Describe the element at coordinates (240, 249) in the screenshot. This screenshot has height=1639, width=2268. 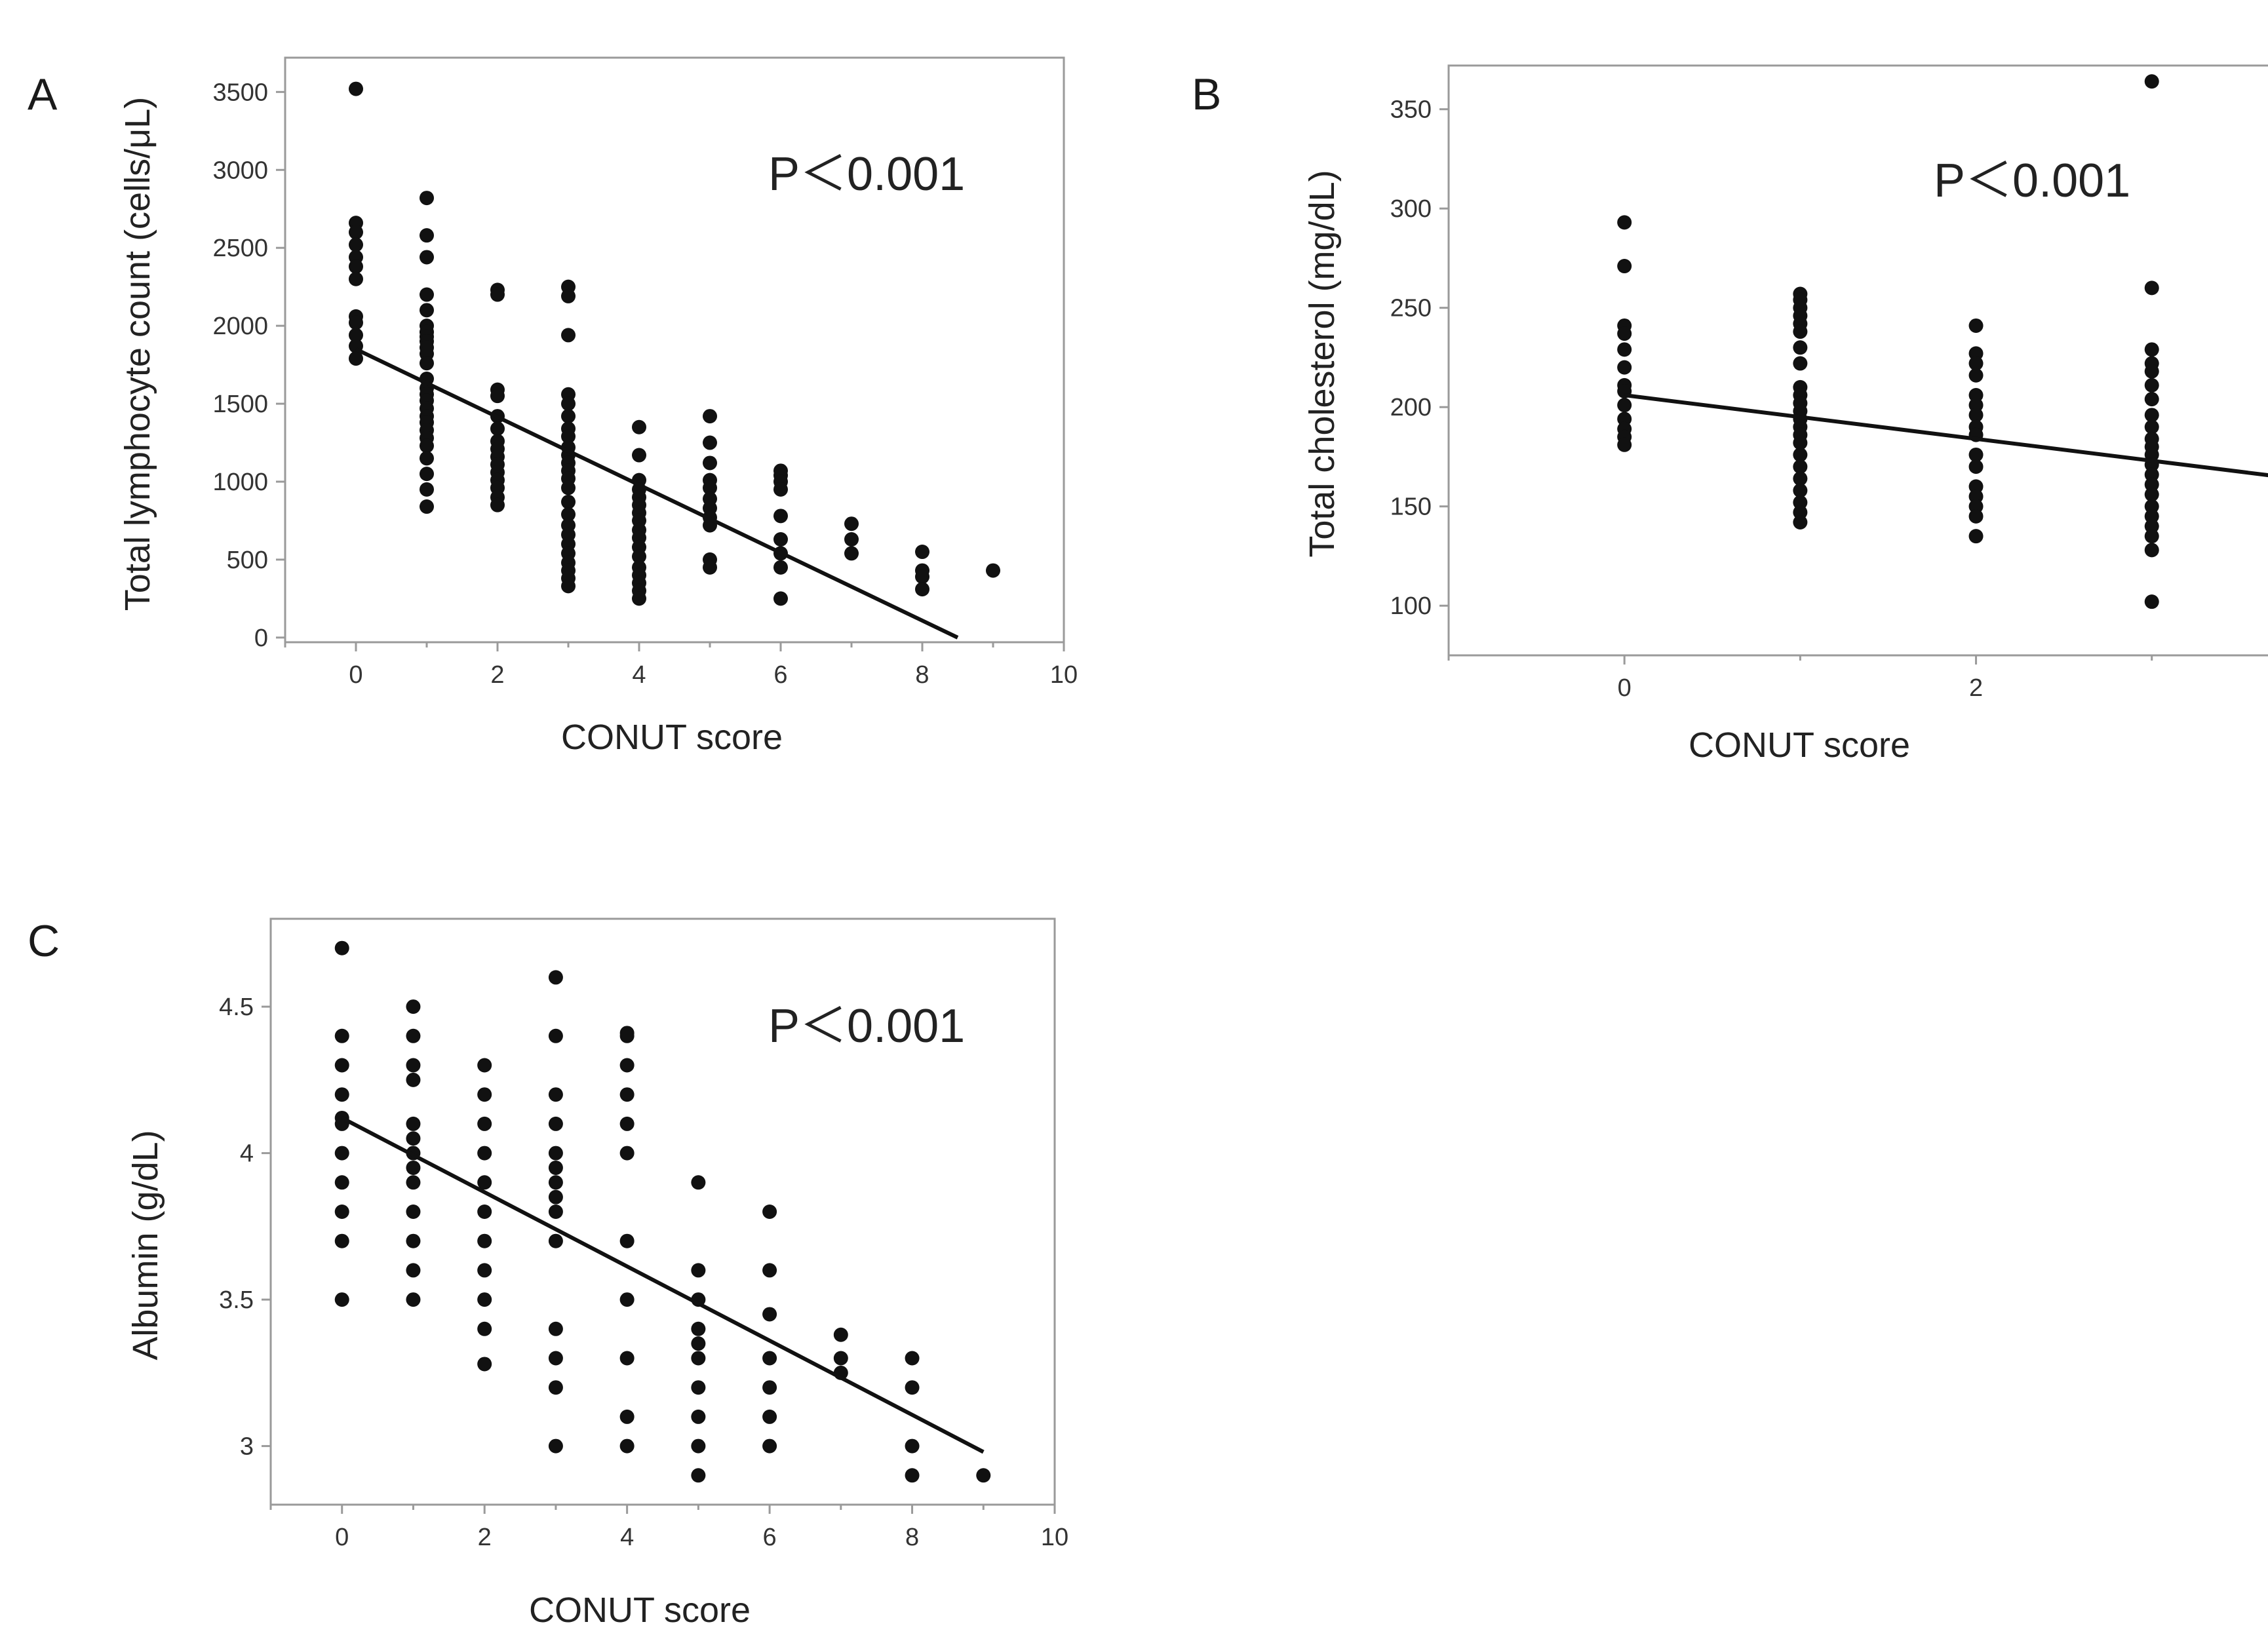
I see `y-tick-label-A: 2500` at that location.